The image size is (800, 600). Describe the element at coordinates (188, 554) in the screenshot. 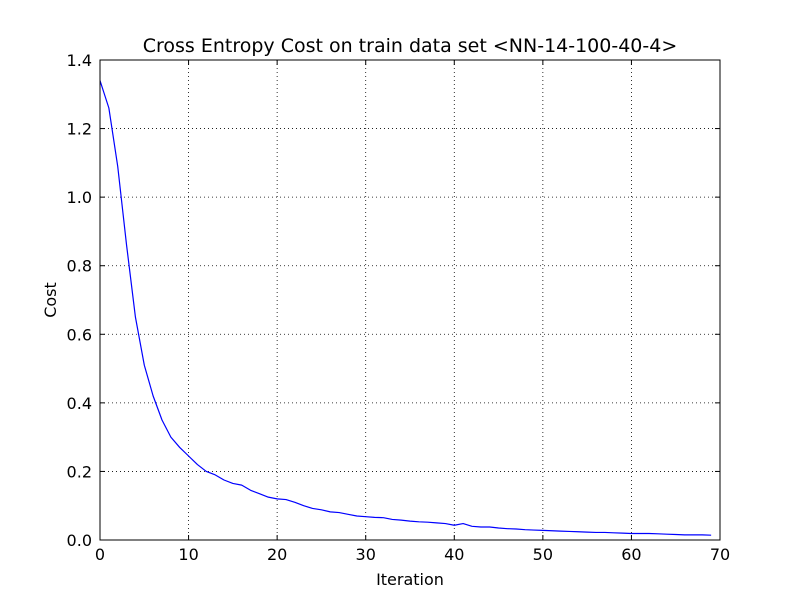

I see `x-tick-label: 10` at that location.